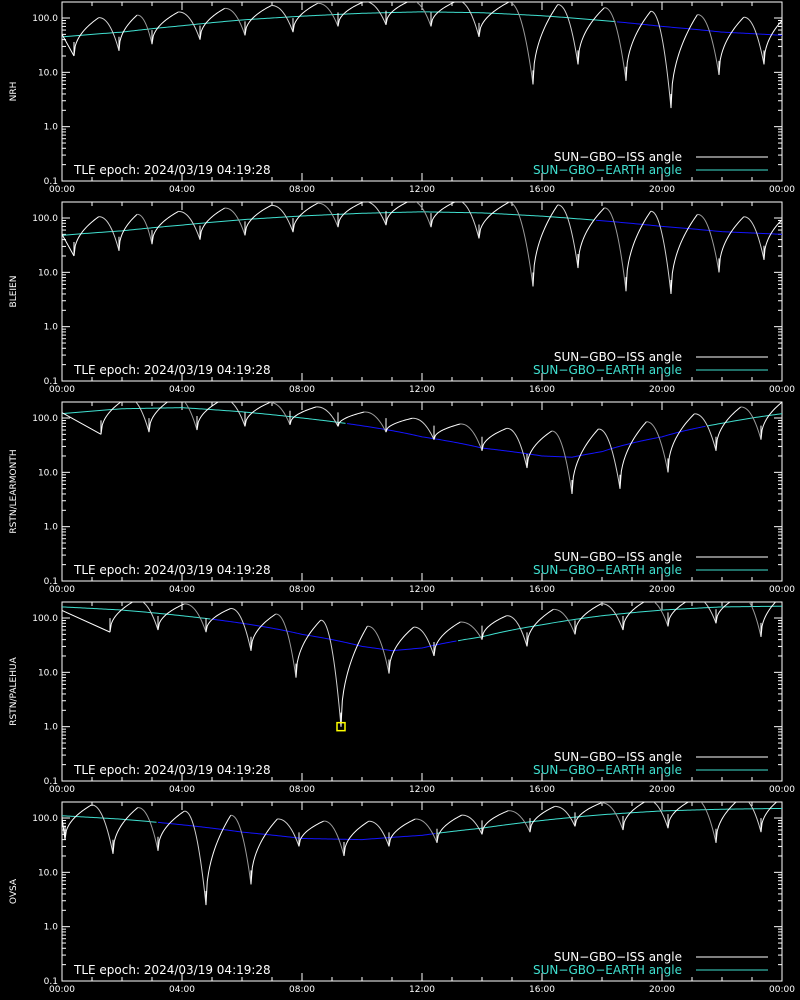 This screenshot has height=1000, width=800. Describe the element at coordinates (14, 891) in the screenshot. I see `y-axis-label: OVSA` at that location.